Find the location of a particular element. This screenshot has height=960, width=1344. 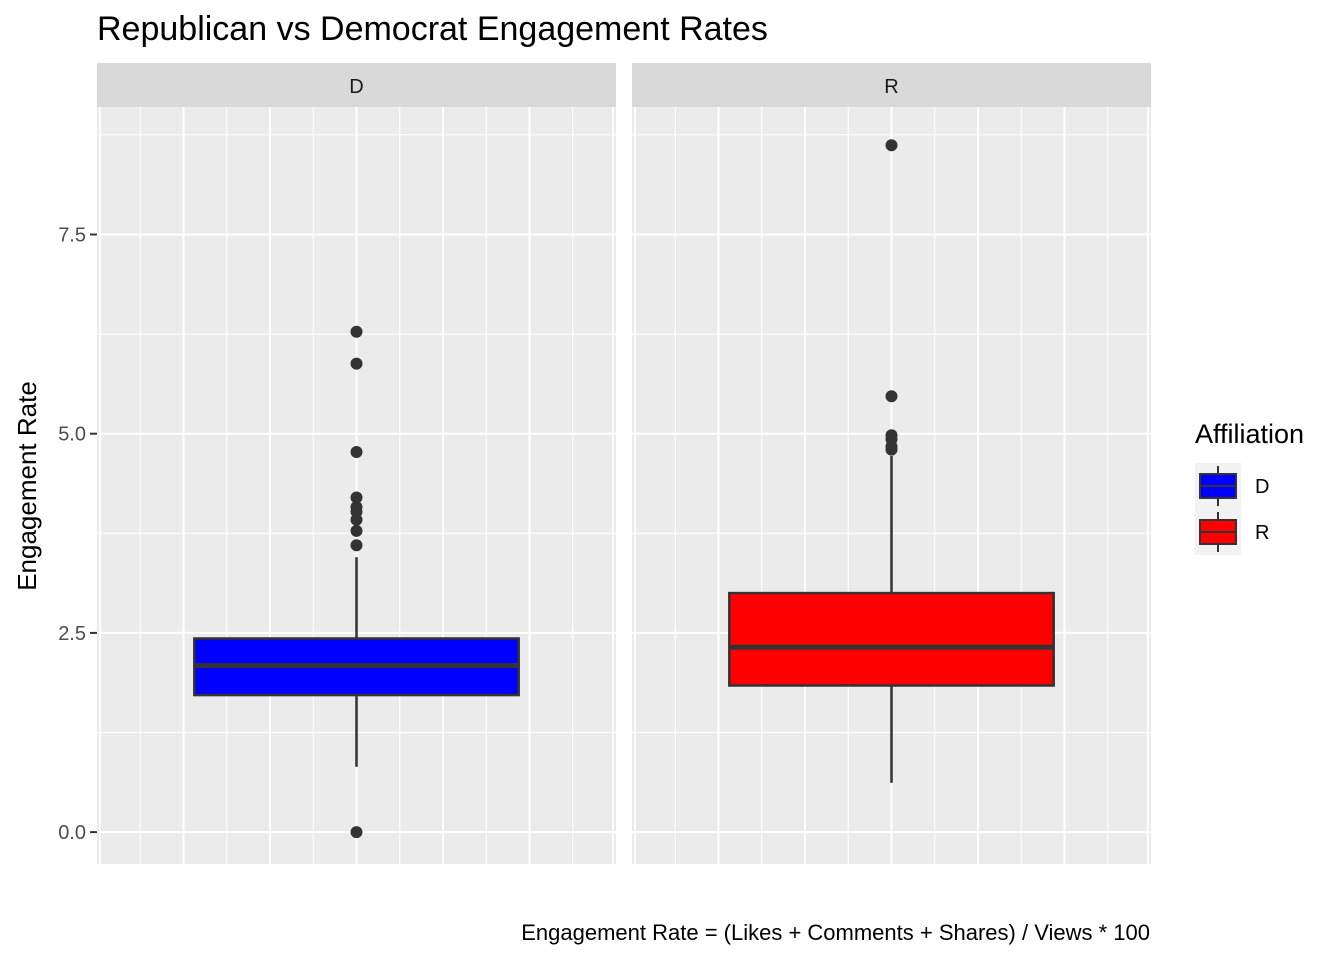

box-iqr is located at coordinates (891, 639).